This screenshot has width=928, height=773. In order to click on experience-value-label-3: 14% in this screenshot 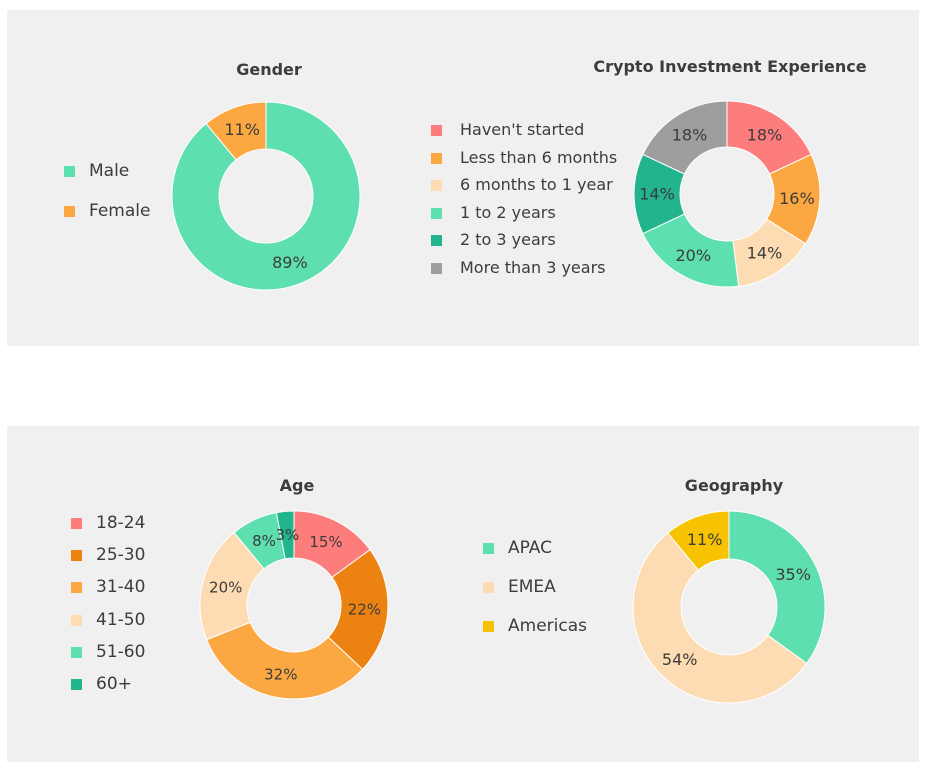, I will do `click(765, 253)`.